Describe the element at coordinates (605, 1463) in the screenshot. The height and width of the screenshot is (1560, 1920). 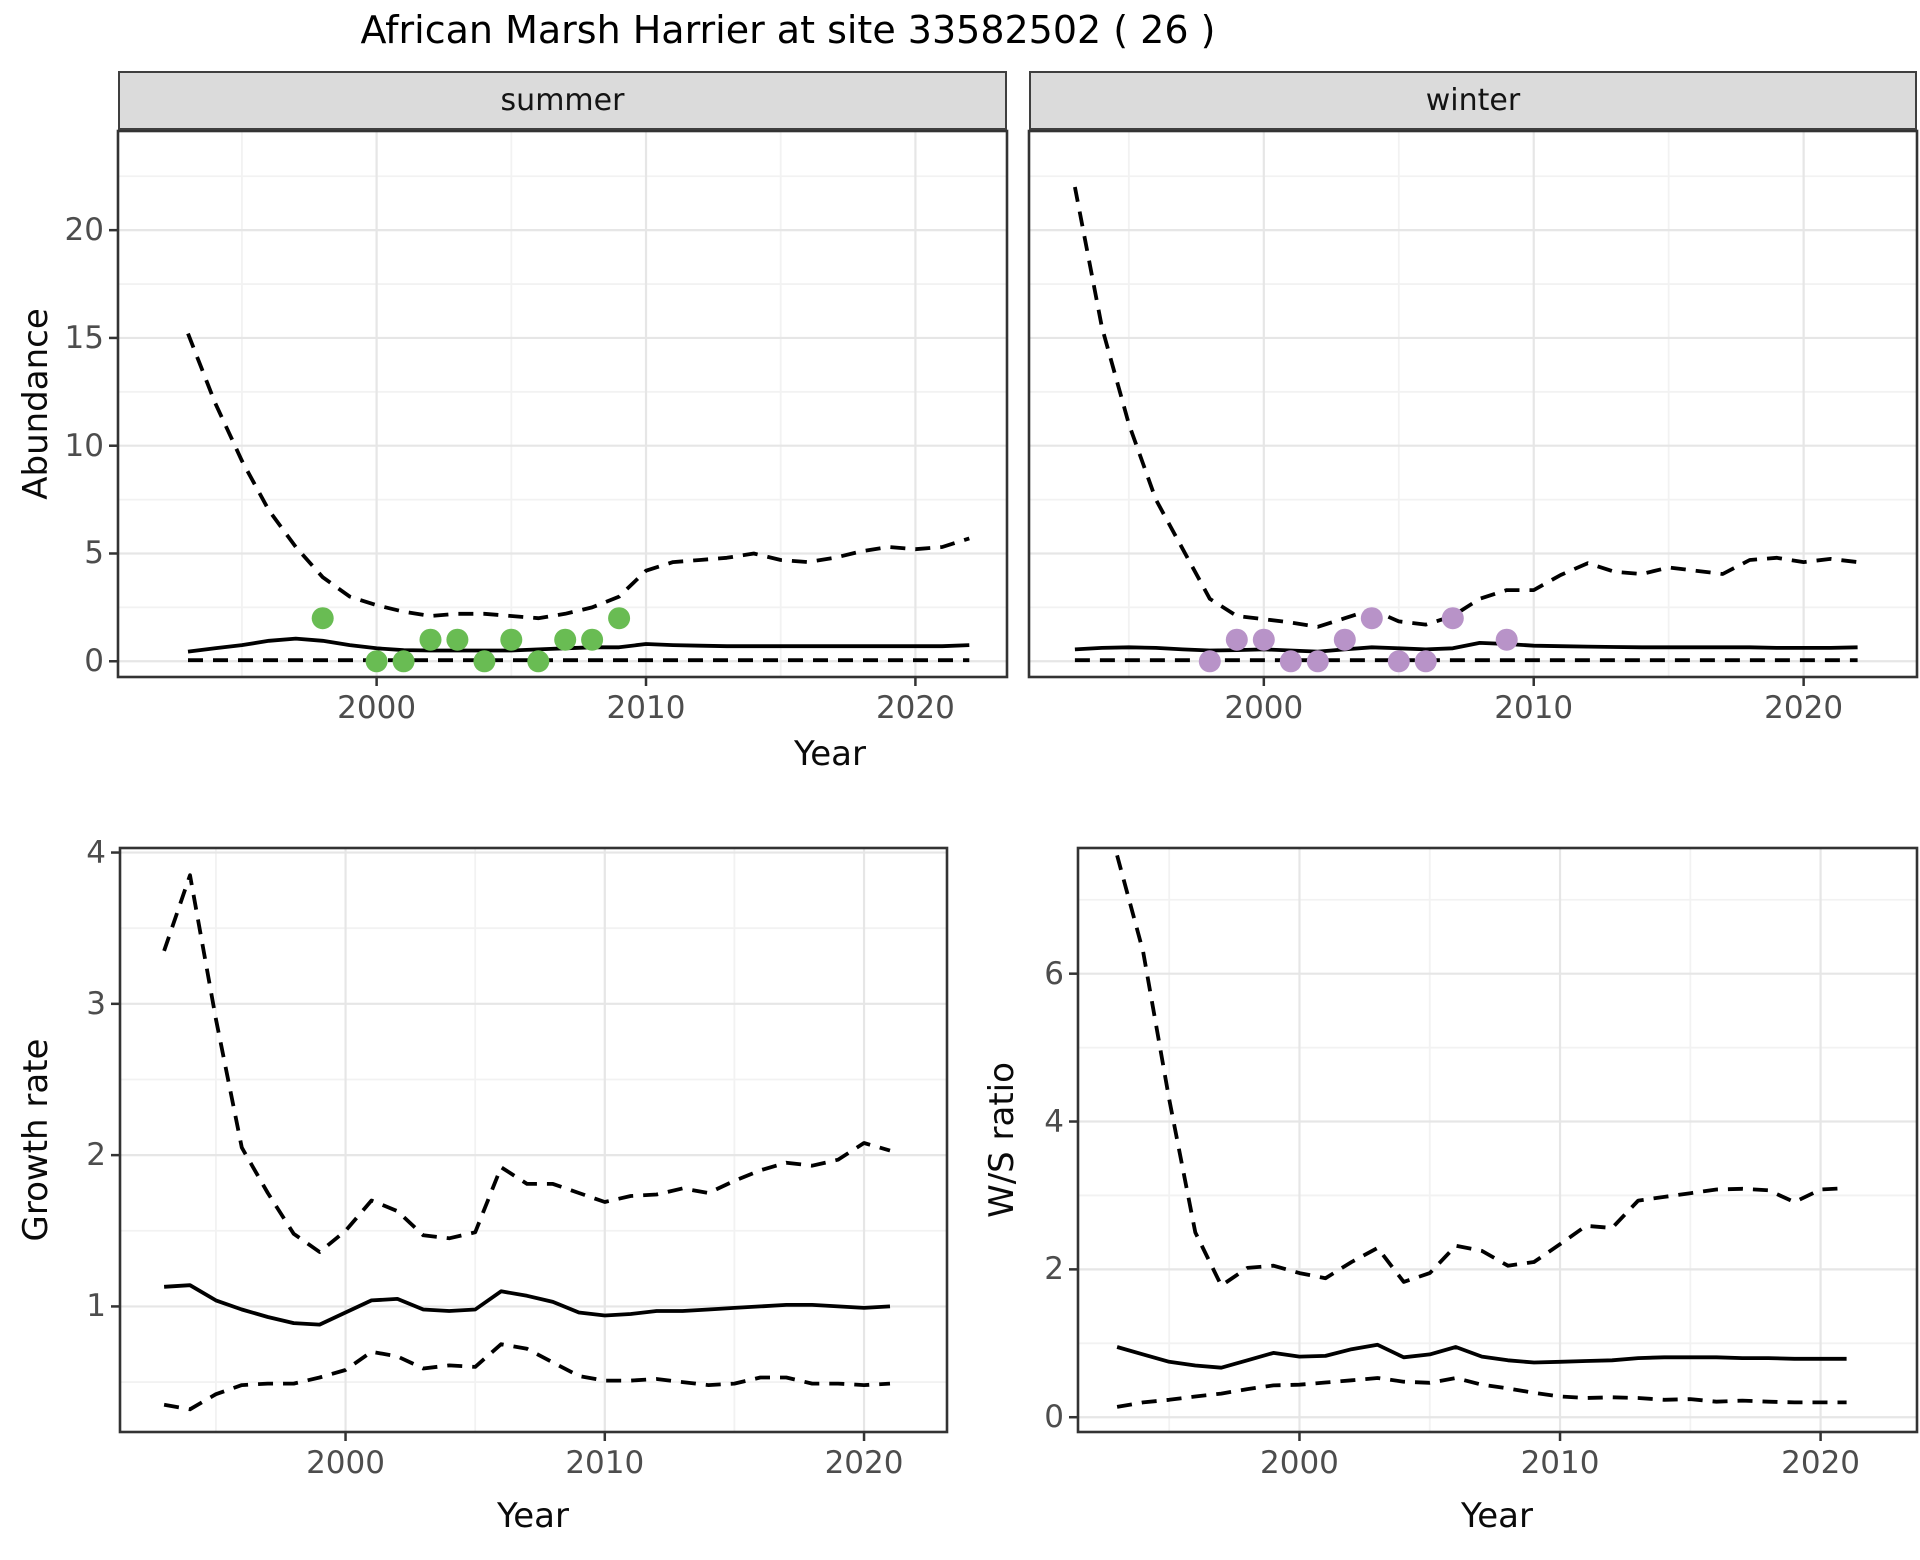
I see `growth-x-tick-2010: 2010` at that location.